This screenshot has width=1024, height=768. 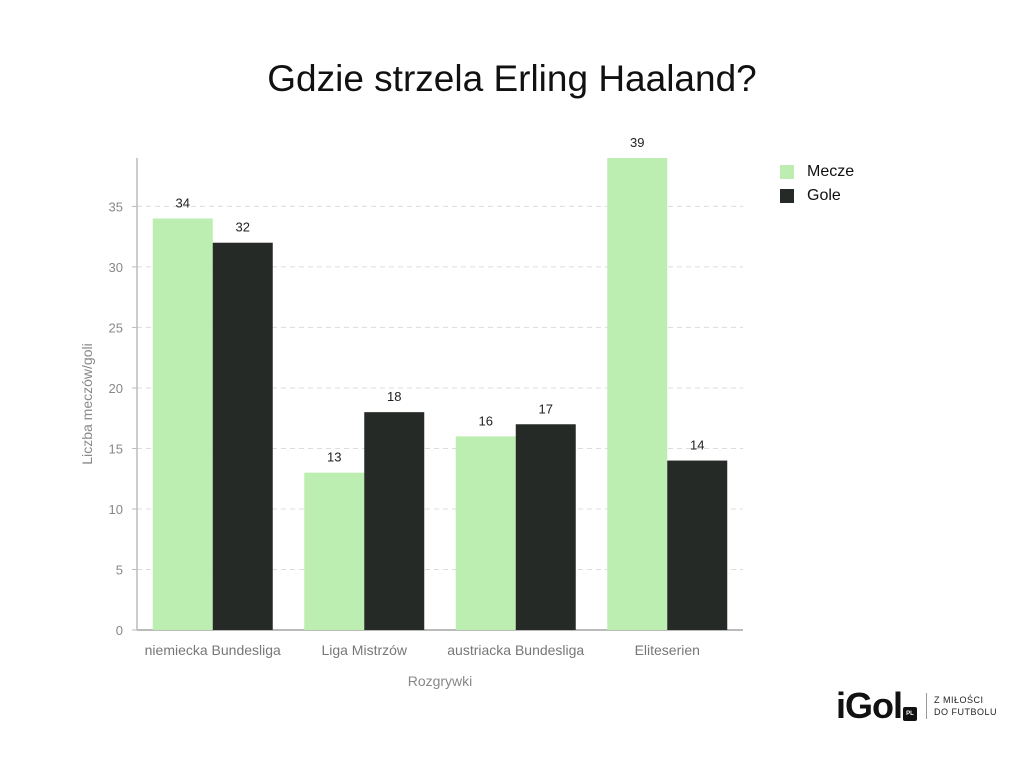 I want to click on brand-tagline-line2: DO FUTBOLU, so click(x=966, y=712).